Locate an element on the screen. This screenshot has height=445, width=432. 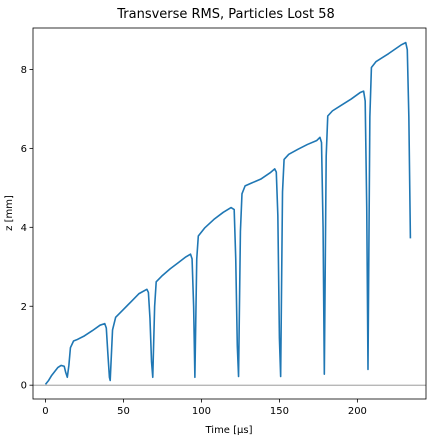
x-tick-label: 150 is located at coordinates (279, 411).